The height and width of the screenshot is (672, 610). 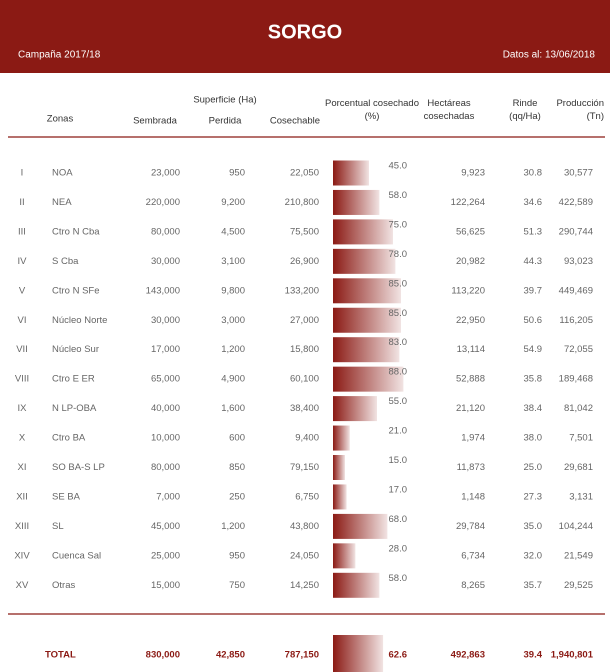 I want to click on column-header: Porcentual cosechado (%), so click(x=372, y=110).